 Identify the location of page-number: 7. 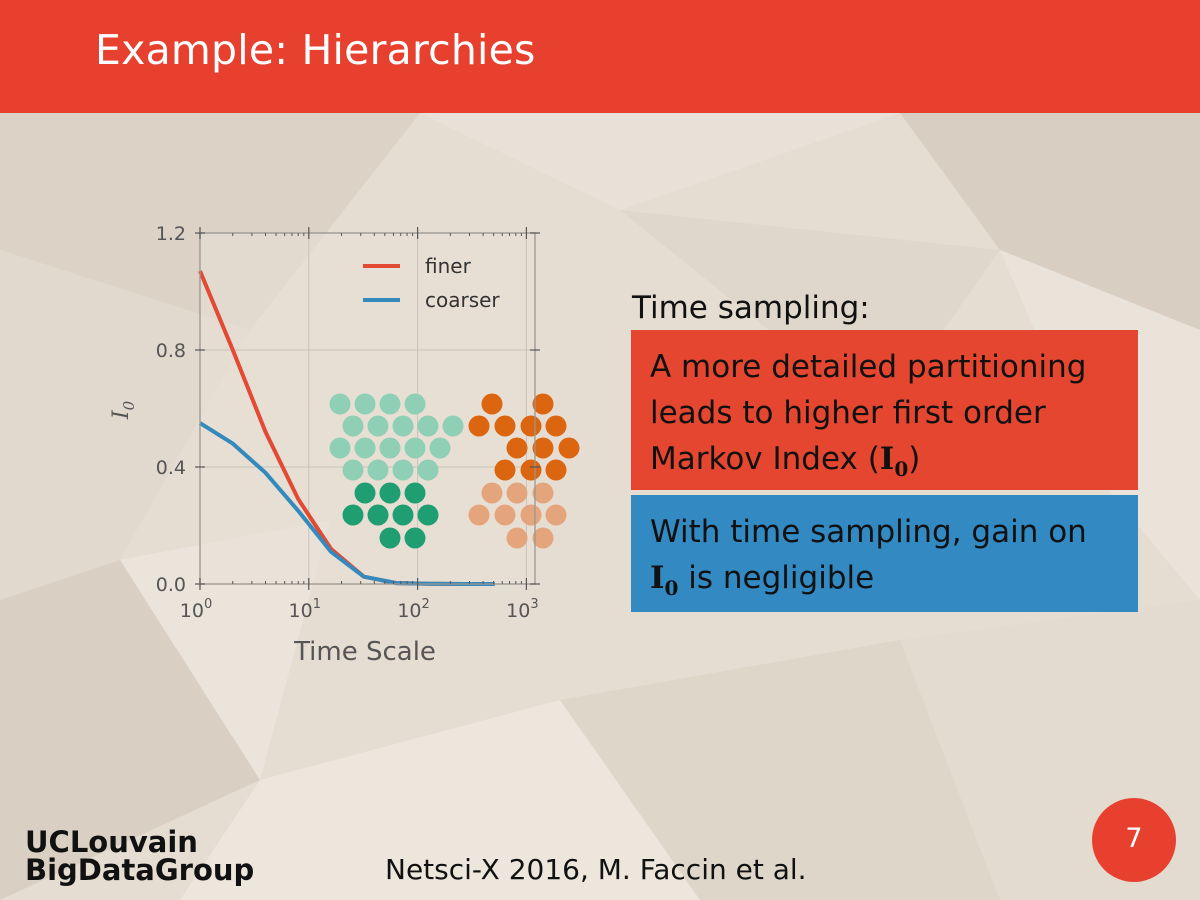
(1134, 840).